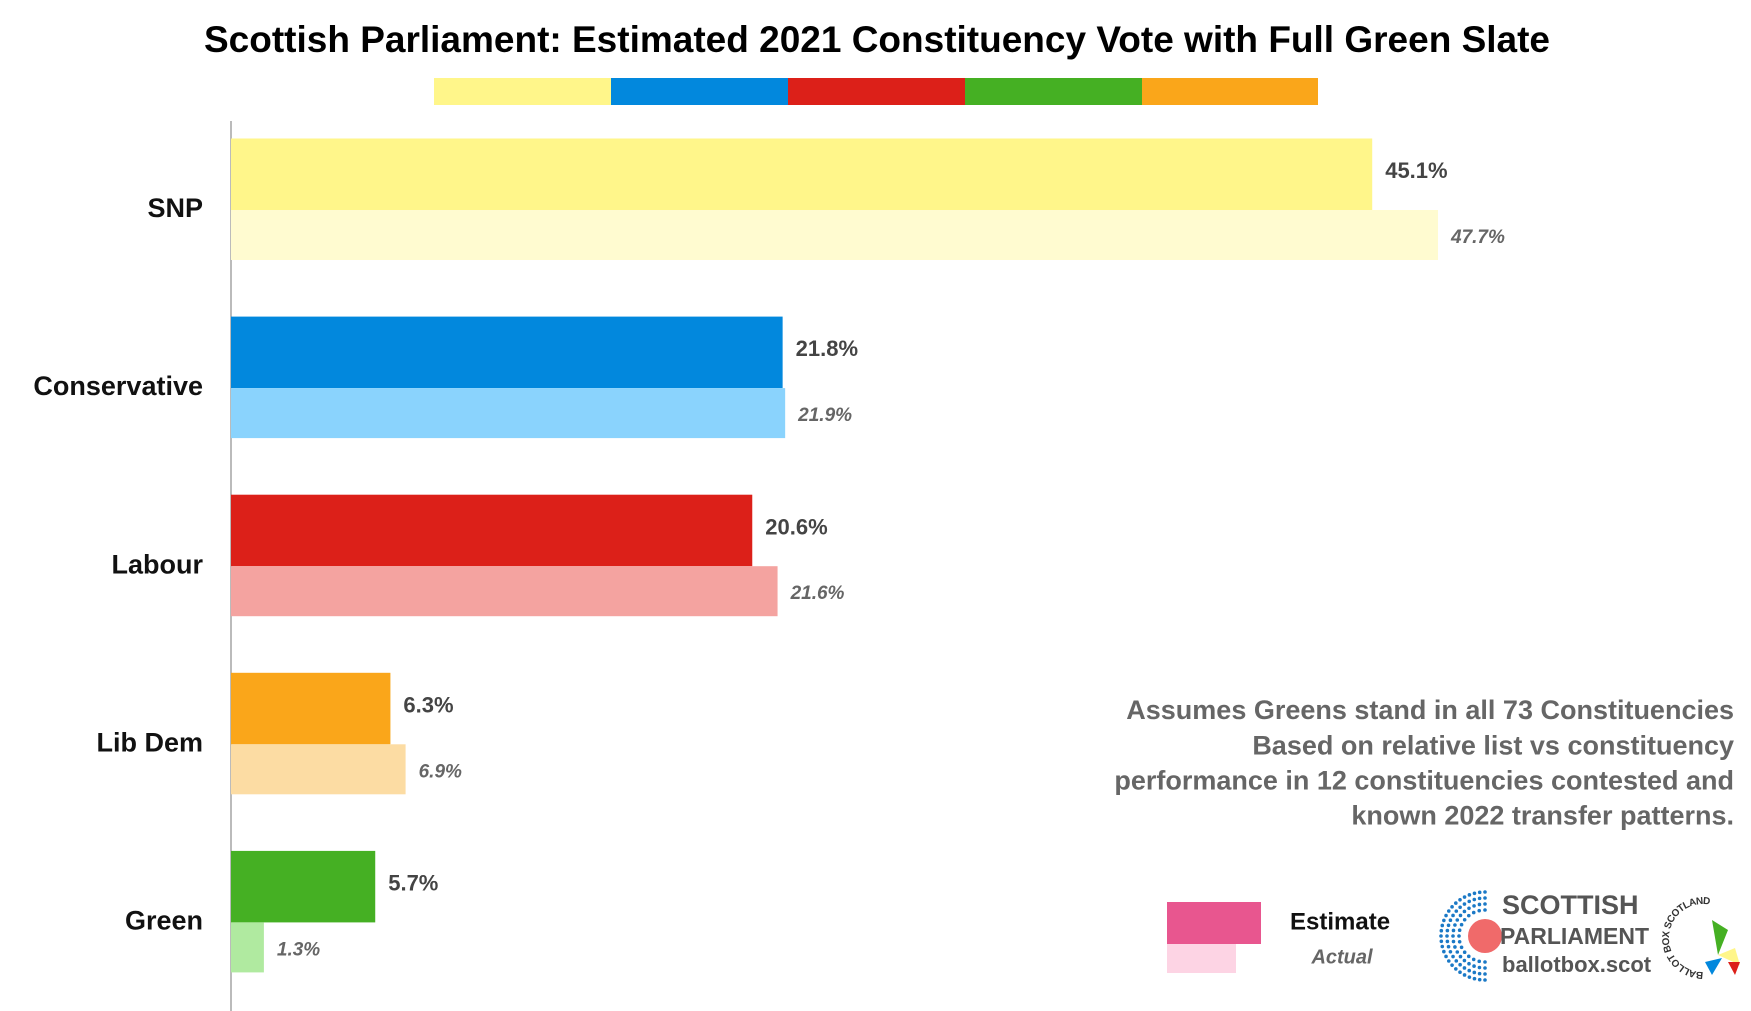  I want to click on legend-swatch, so click(1201, 958).